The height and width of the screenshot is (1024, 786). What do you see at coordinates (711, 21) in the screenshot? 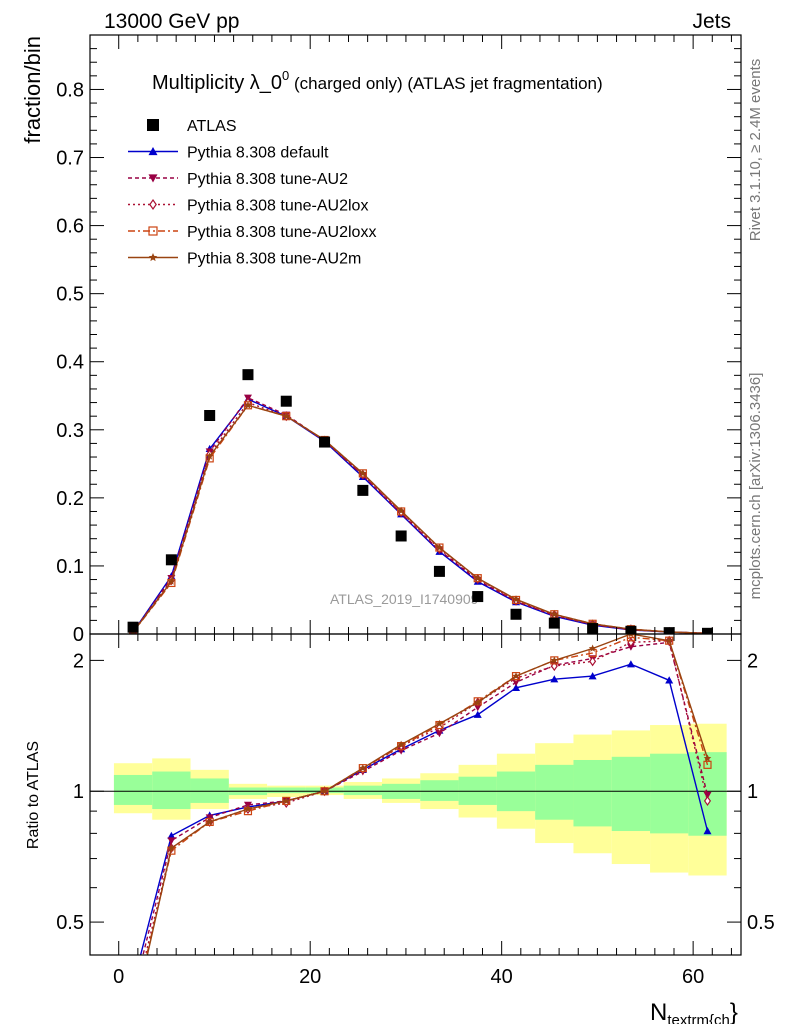
I see `process-label: Jets` at bounding box center [711, 21].